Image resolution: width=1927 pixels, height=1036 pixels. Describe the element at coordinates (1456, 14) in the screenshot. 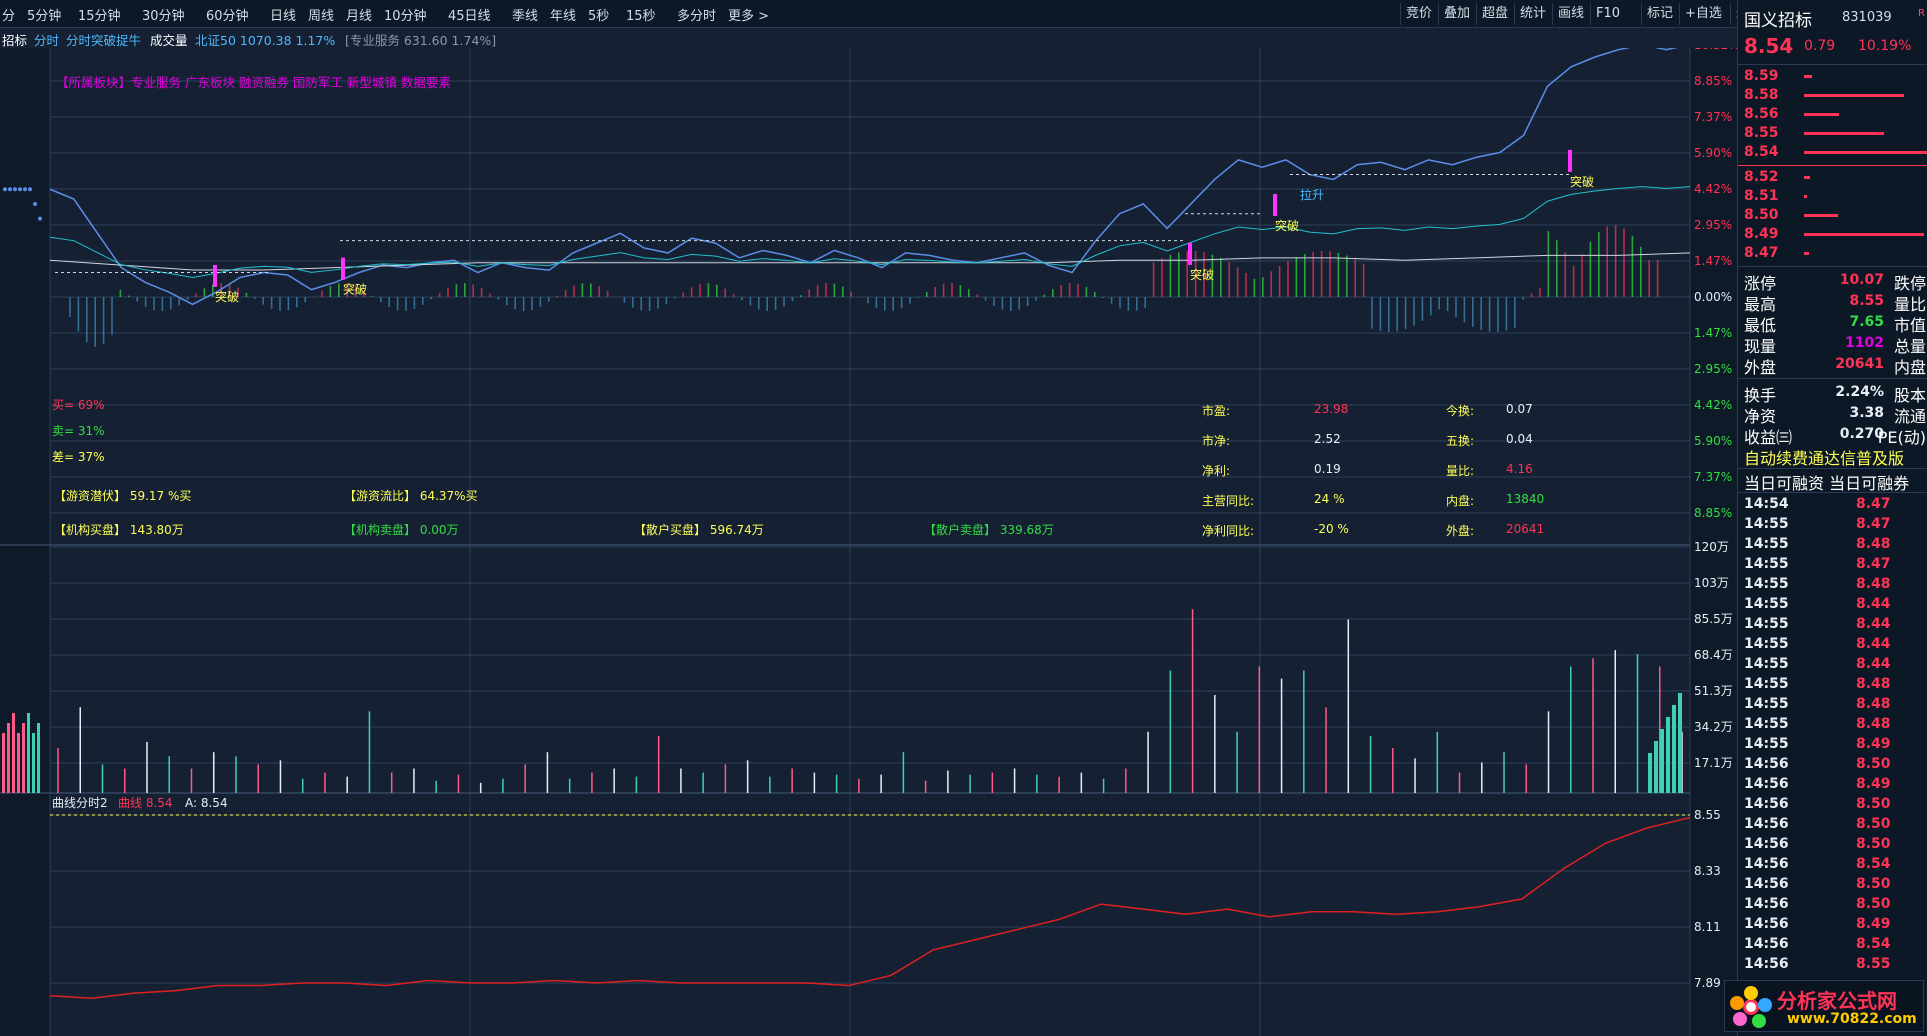

I see `toolbar-action-1: 叠加` at that location.